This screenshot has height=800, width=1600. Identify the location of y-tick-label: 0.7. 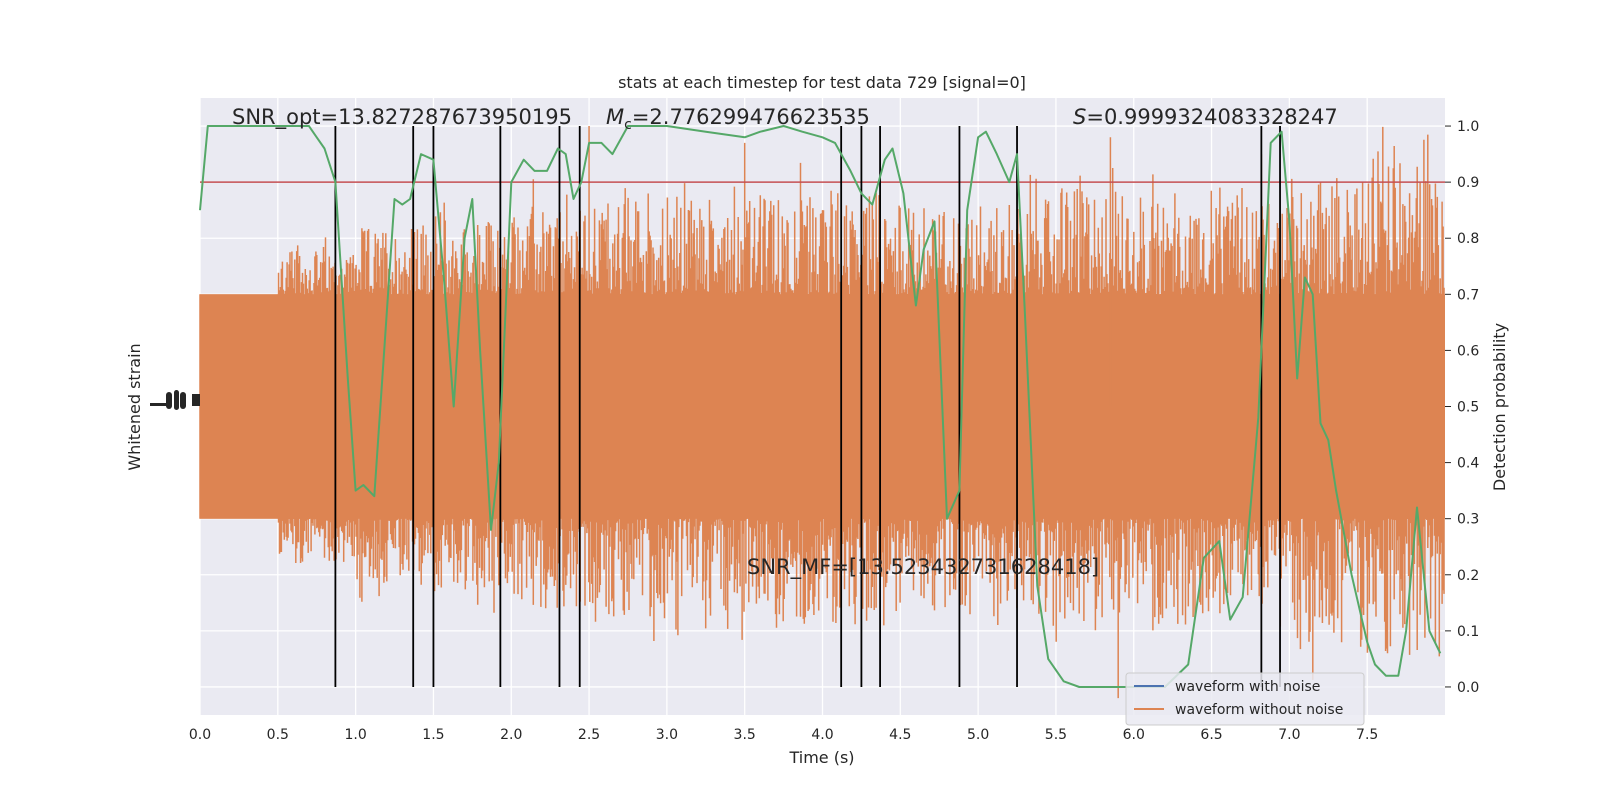
(1468, 295).